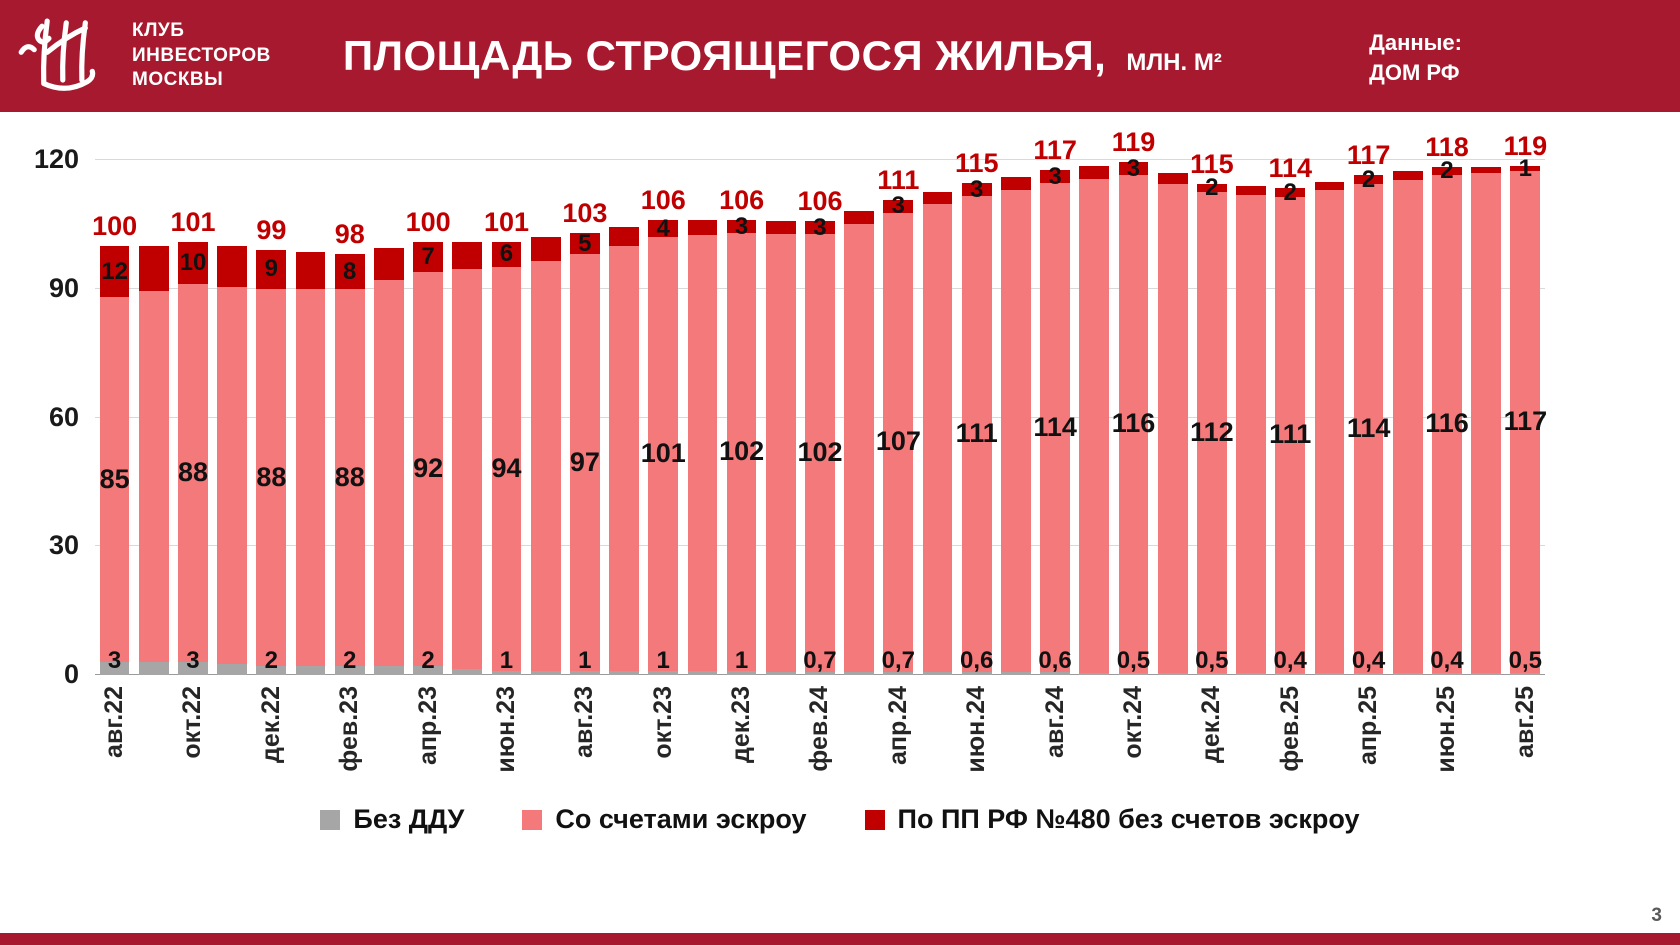  Describe the element at coordinates (1290, 415) in the screenshot. I see `bar-slot: 114 2 111 0,4` at that location.